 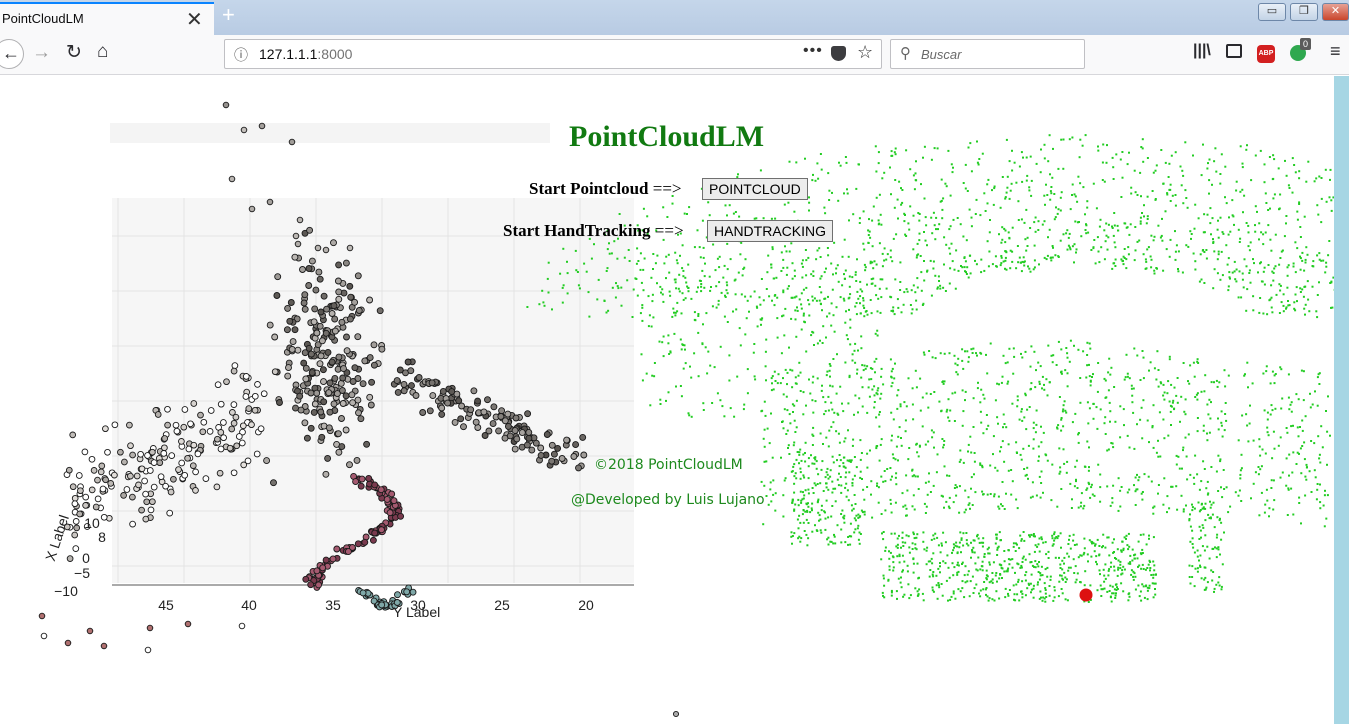 I want to click on pointcloud-button: POINTCLOUD, so click(x=755, y=189).